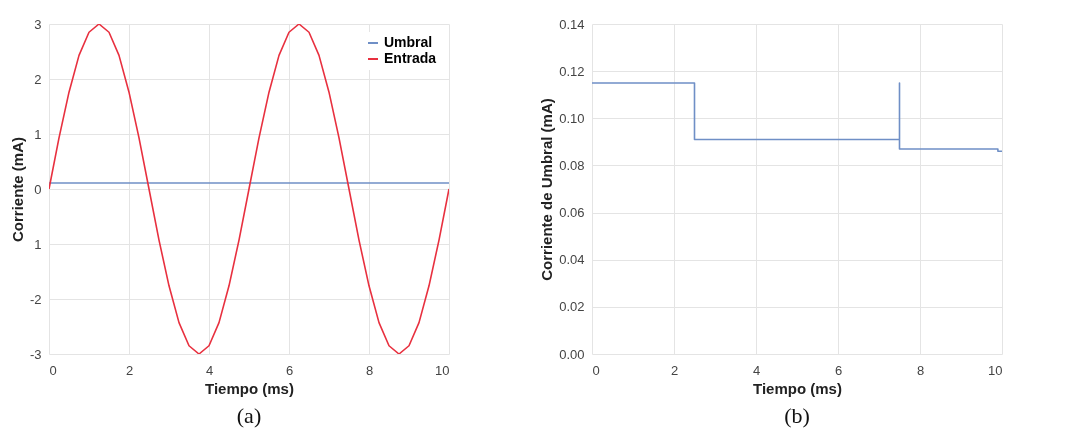 This screenshot has width=1090, height=440. What do you see at coordinates (797, 415) in the screenshot?
I see `text: (b)` at bounding box center [797, 415].